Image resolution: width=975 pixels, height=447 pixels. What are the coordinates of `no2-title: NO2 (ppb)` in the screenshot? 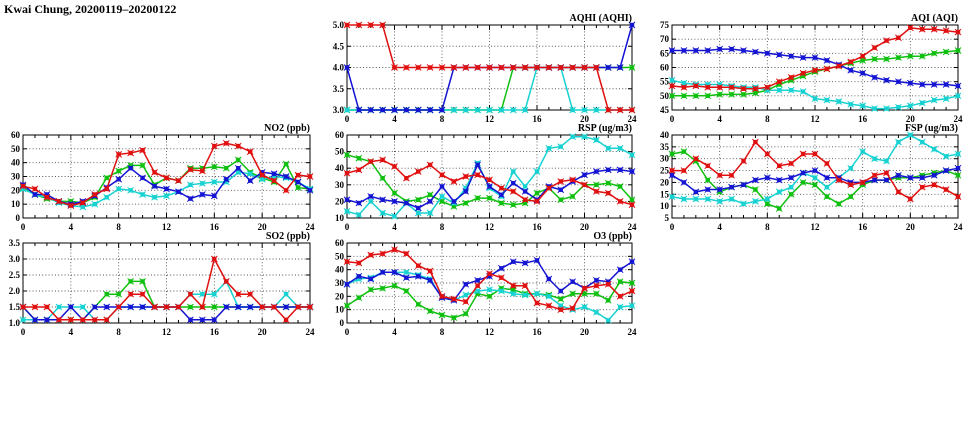 It's located at (287, 128).